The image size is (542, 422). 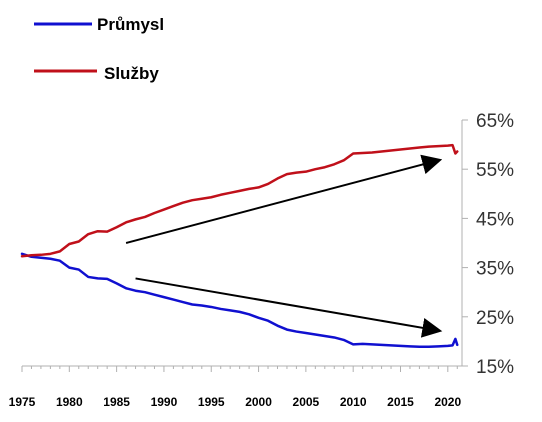 What do you see at coordinates (306, 402) in the screenshot?
I see `x-tick-label: 2005` at bounding box center [306, 402].